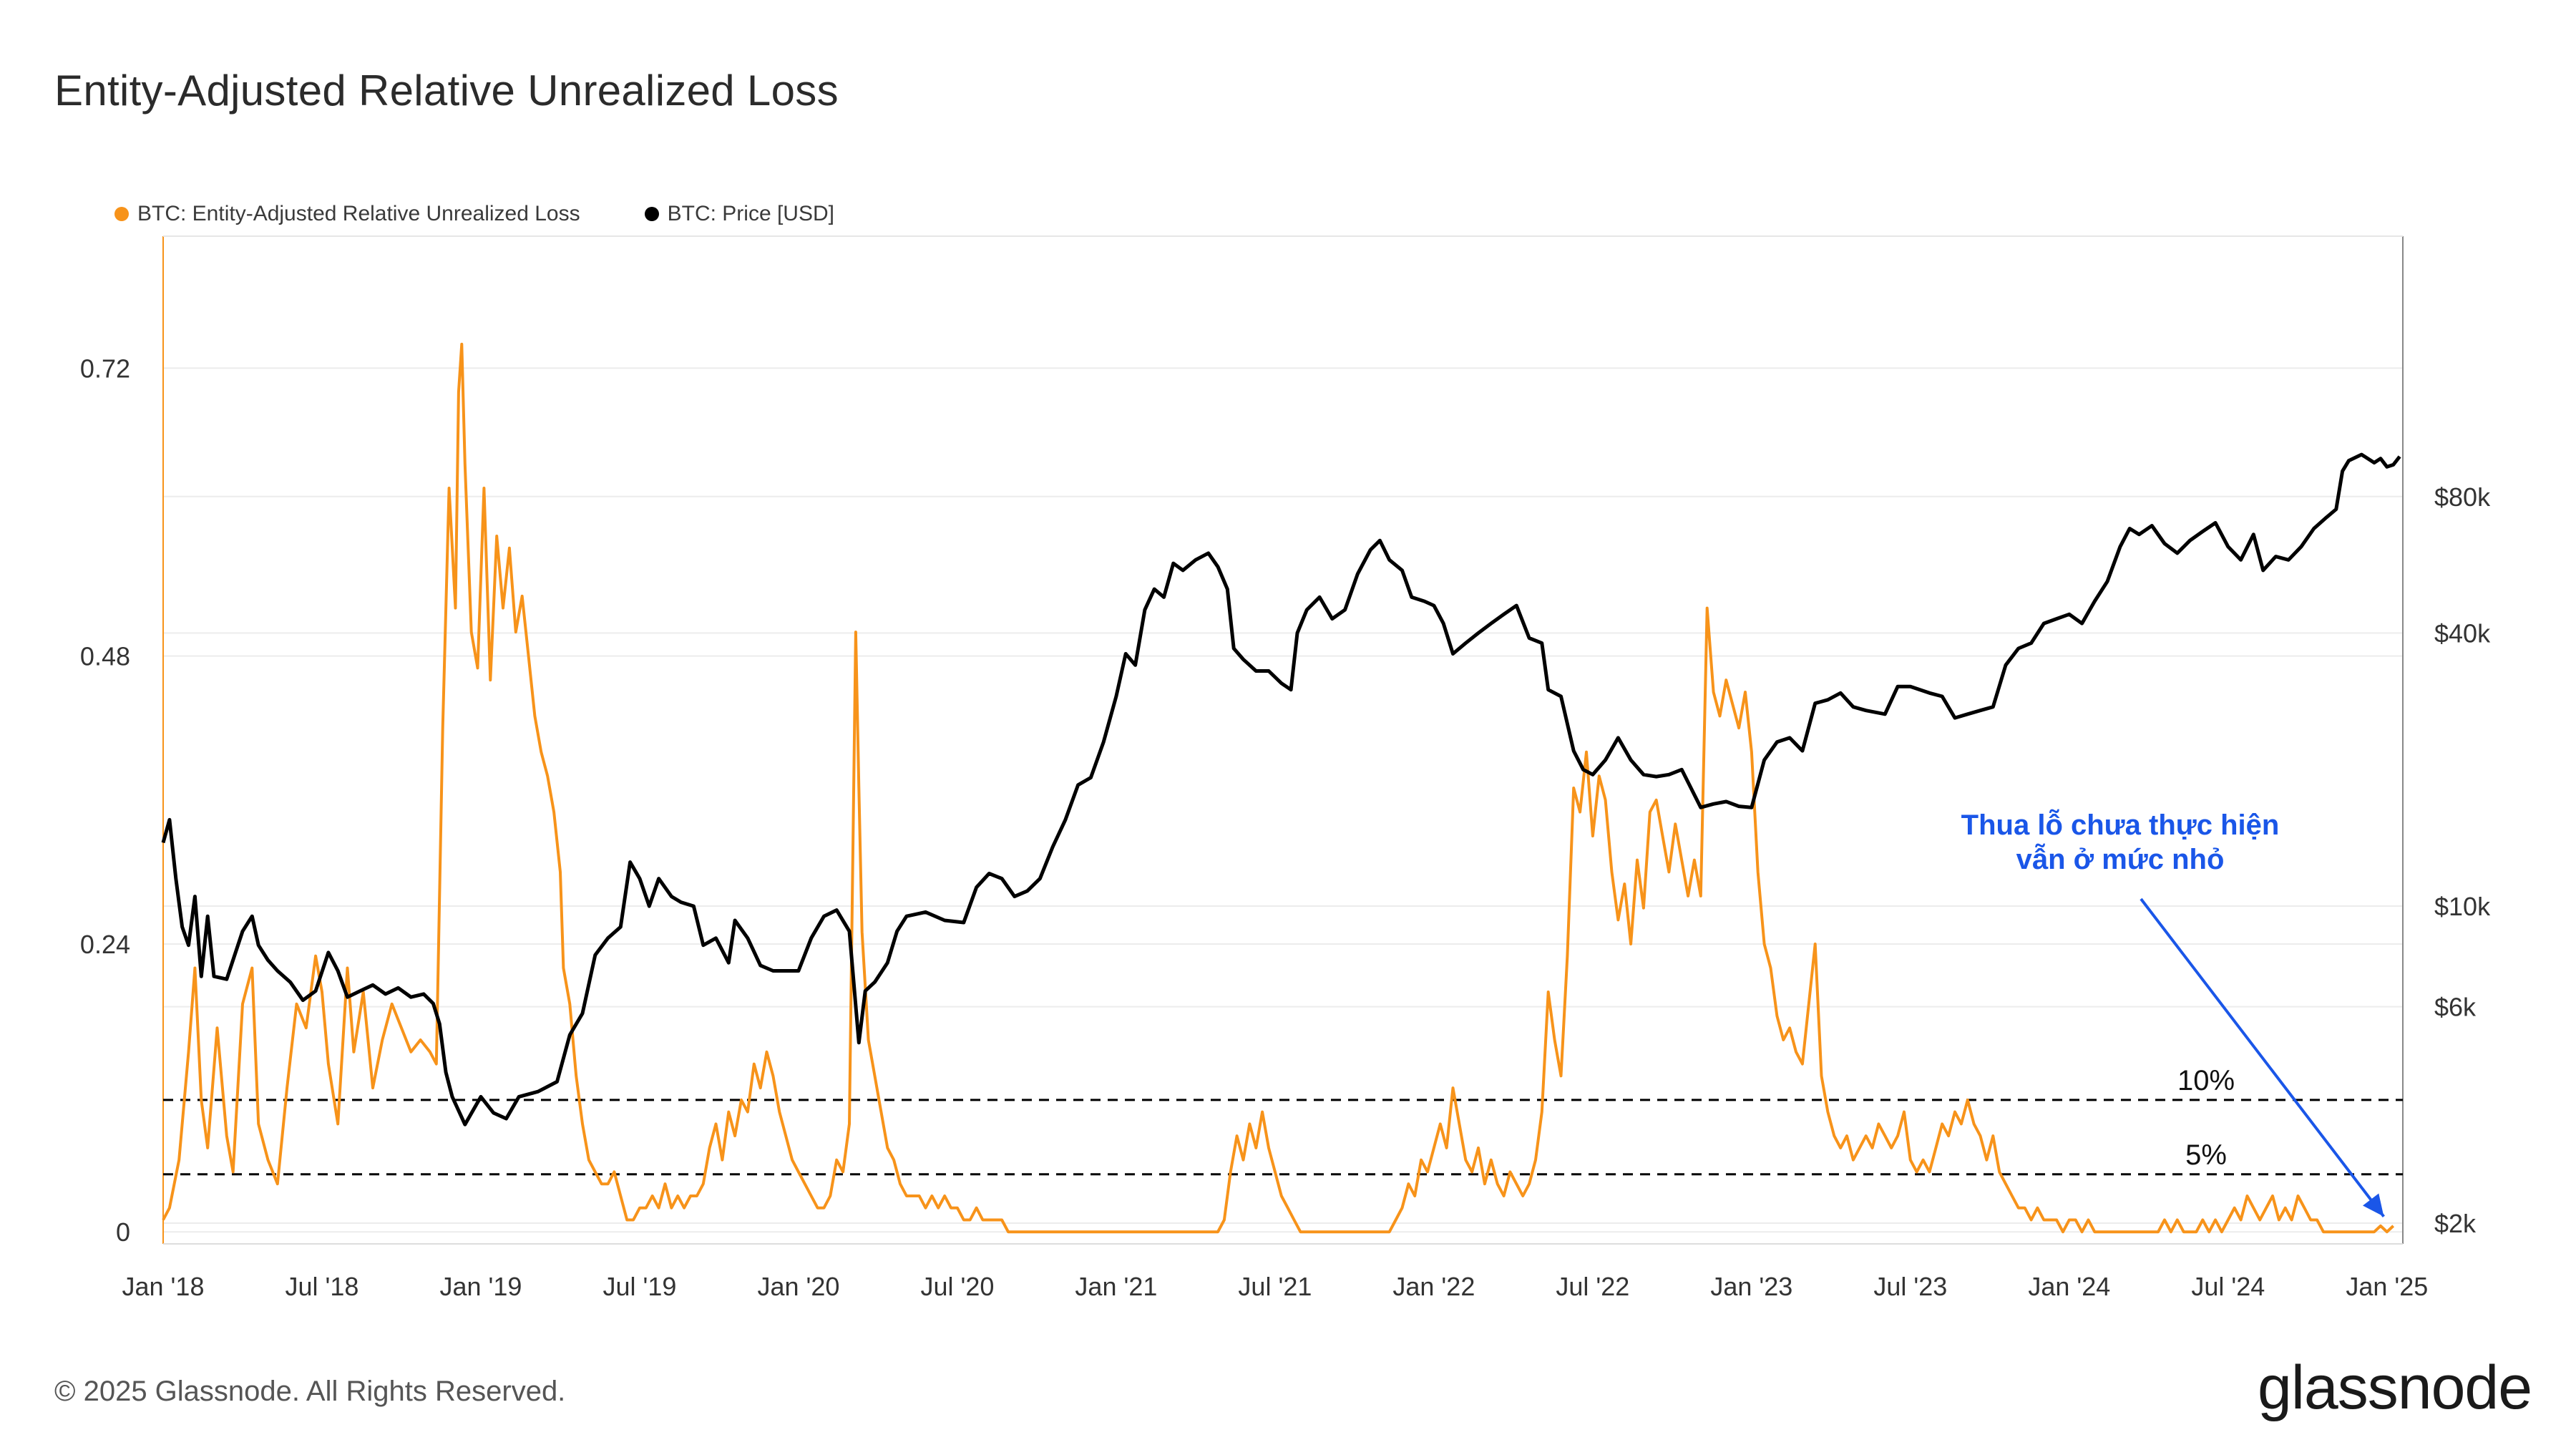 The image size is (2576, 1450). Describe the element at coordinates (122, 214) in the screenshot. I see `legend-dot-loss` at that location.